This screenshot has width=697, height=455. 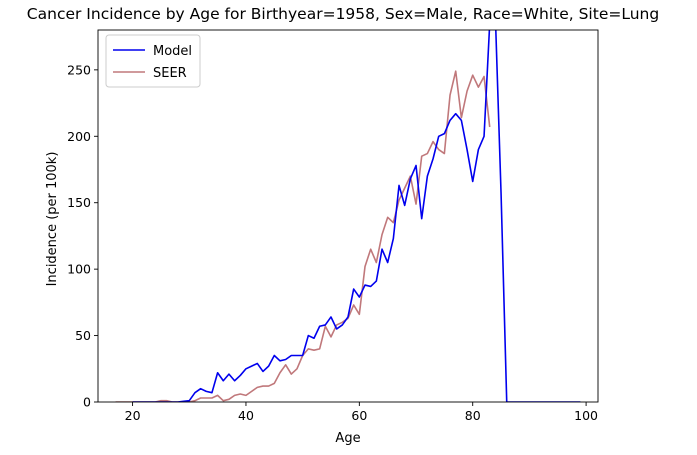 What do you see at coordinates (79, 136) in the screenshot?
I see `y-tick-label: 200` at bounding box center [79, 136].